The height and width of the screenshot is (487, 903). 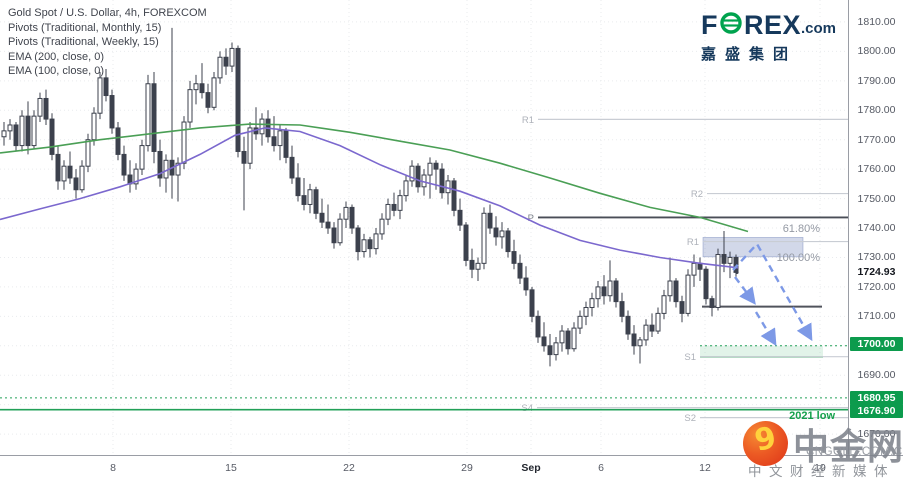 What do you see at coordinates (709, 24) in the screenshot?
I see `forex-logo-f: F` at bounding box center [709, 24].